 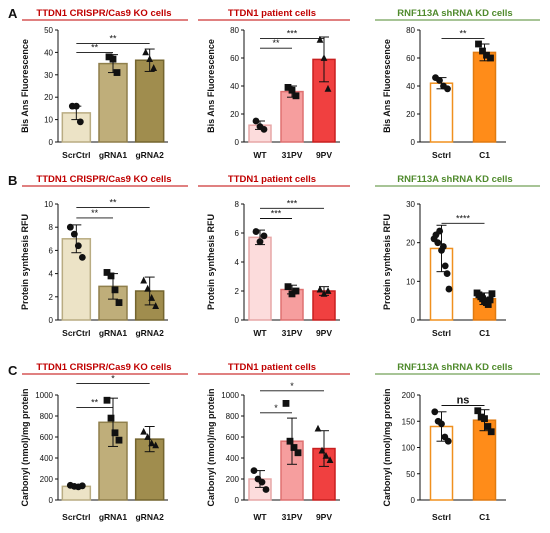 What do you see at coordinates (234, 30) in the screenshot?
I see `y-tick-label: 80` at bounding box center [234, 30].